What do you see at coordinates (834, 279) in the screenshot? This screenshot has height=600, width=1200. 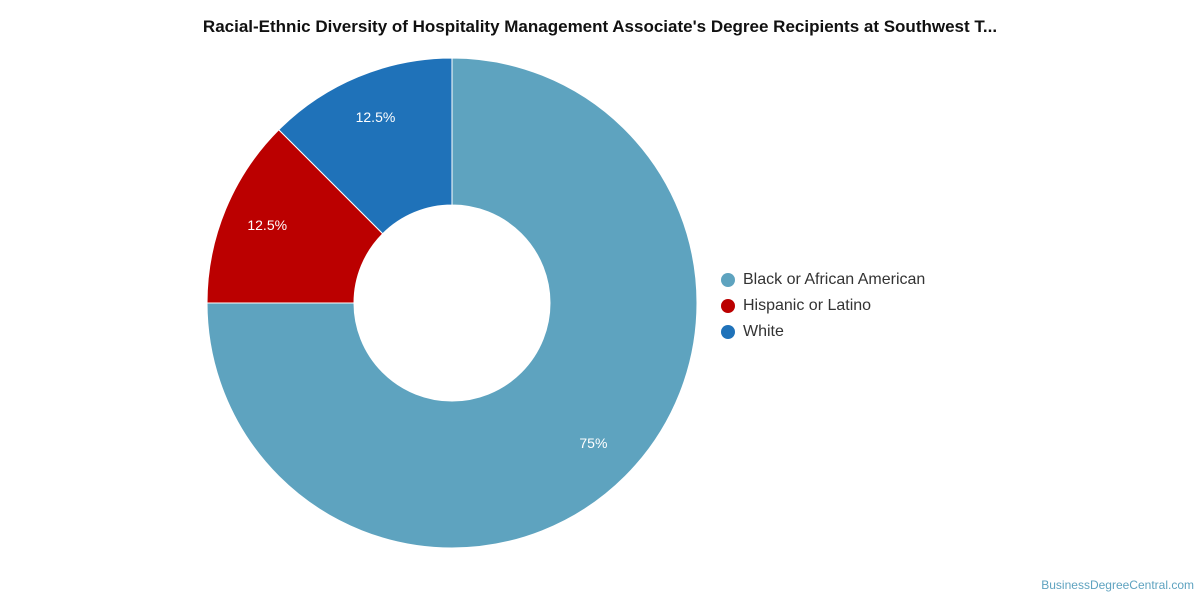 I see `legend-label: Black or African American` at bounding box center [834, 279].